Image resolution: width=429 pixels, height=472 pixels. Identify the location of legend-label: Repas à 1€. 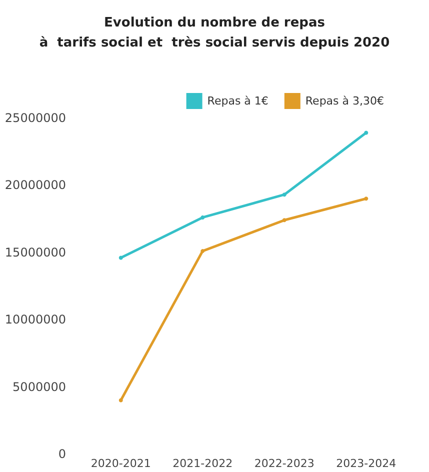
(237, 101).